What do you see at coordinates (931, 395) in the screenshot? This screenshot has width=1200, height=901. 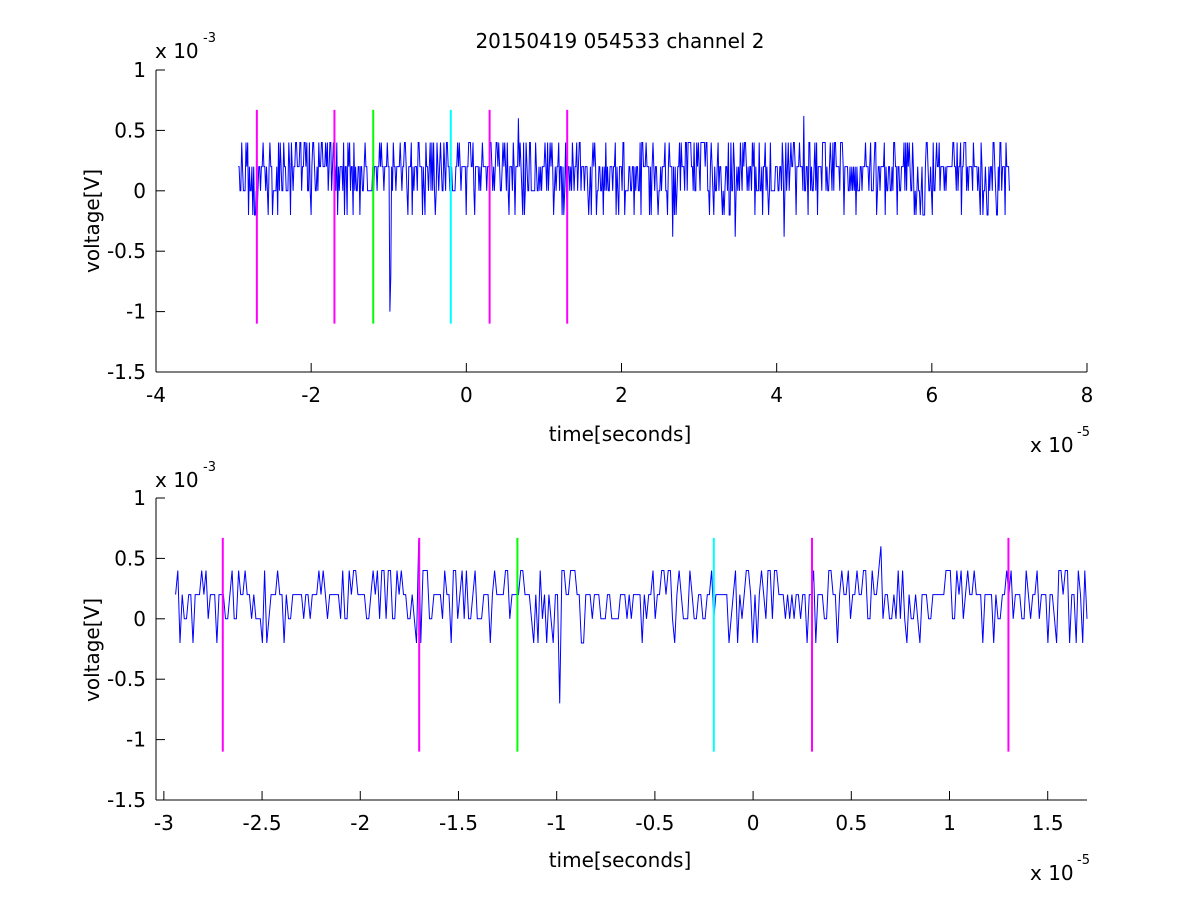 I see `top-x-tick-label: 6` at bounding box center [931, 395].